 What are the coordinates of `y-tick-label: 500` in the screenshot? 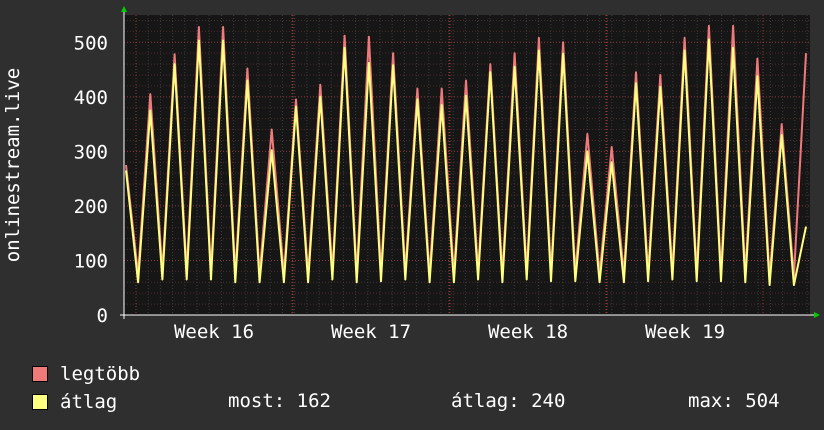 It's located at (91, 43).